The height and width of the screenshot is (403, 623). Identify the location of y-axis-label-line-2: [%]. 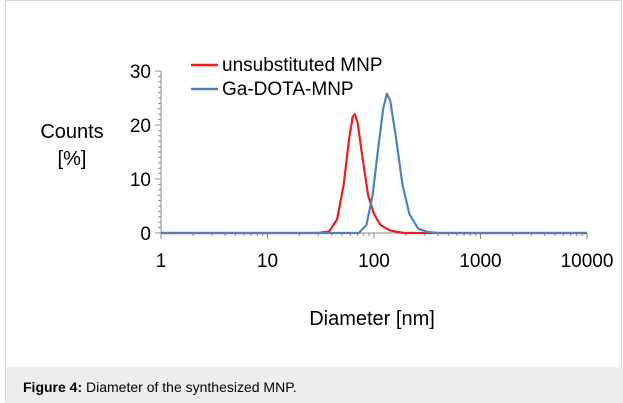
(72, 159).